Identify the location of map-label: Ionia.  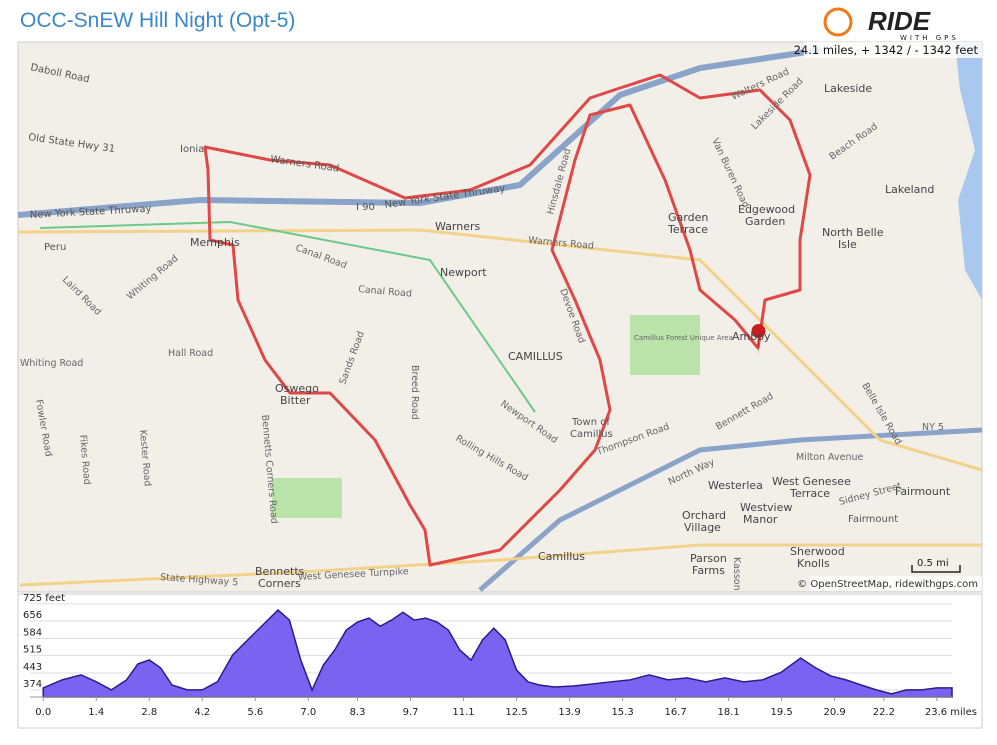
(192, 149).